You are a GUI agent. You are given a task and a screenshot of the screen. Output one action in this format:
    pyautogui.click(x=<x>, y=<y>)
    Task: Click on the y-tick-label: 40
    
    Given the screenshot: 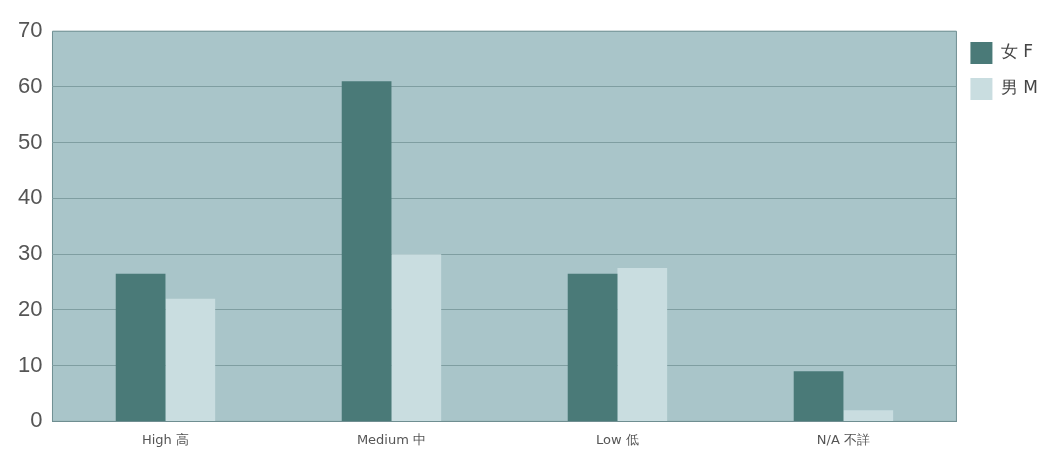 What is the action you would take?
    pyautogui.click(x=30, y=197)
    